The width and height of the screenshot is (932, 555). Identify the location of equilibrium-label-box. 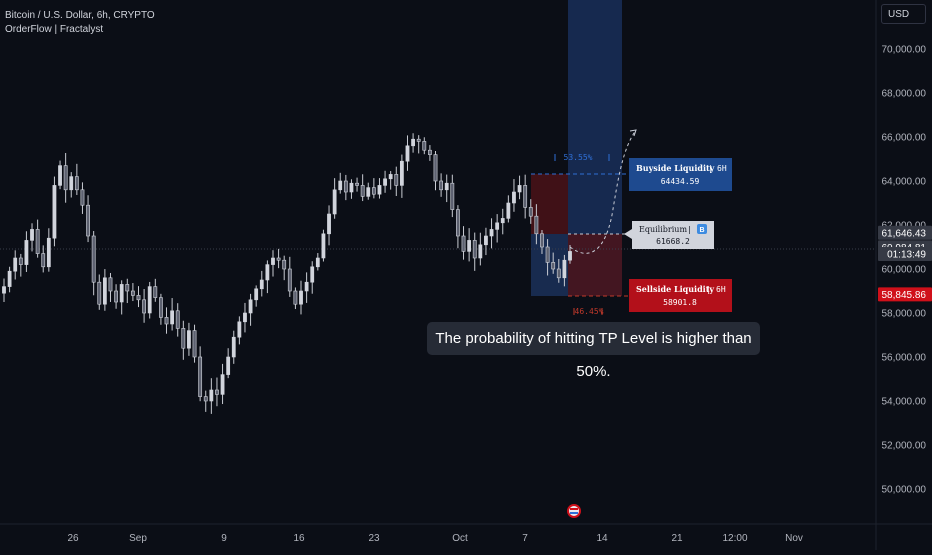
(669, 235).